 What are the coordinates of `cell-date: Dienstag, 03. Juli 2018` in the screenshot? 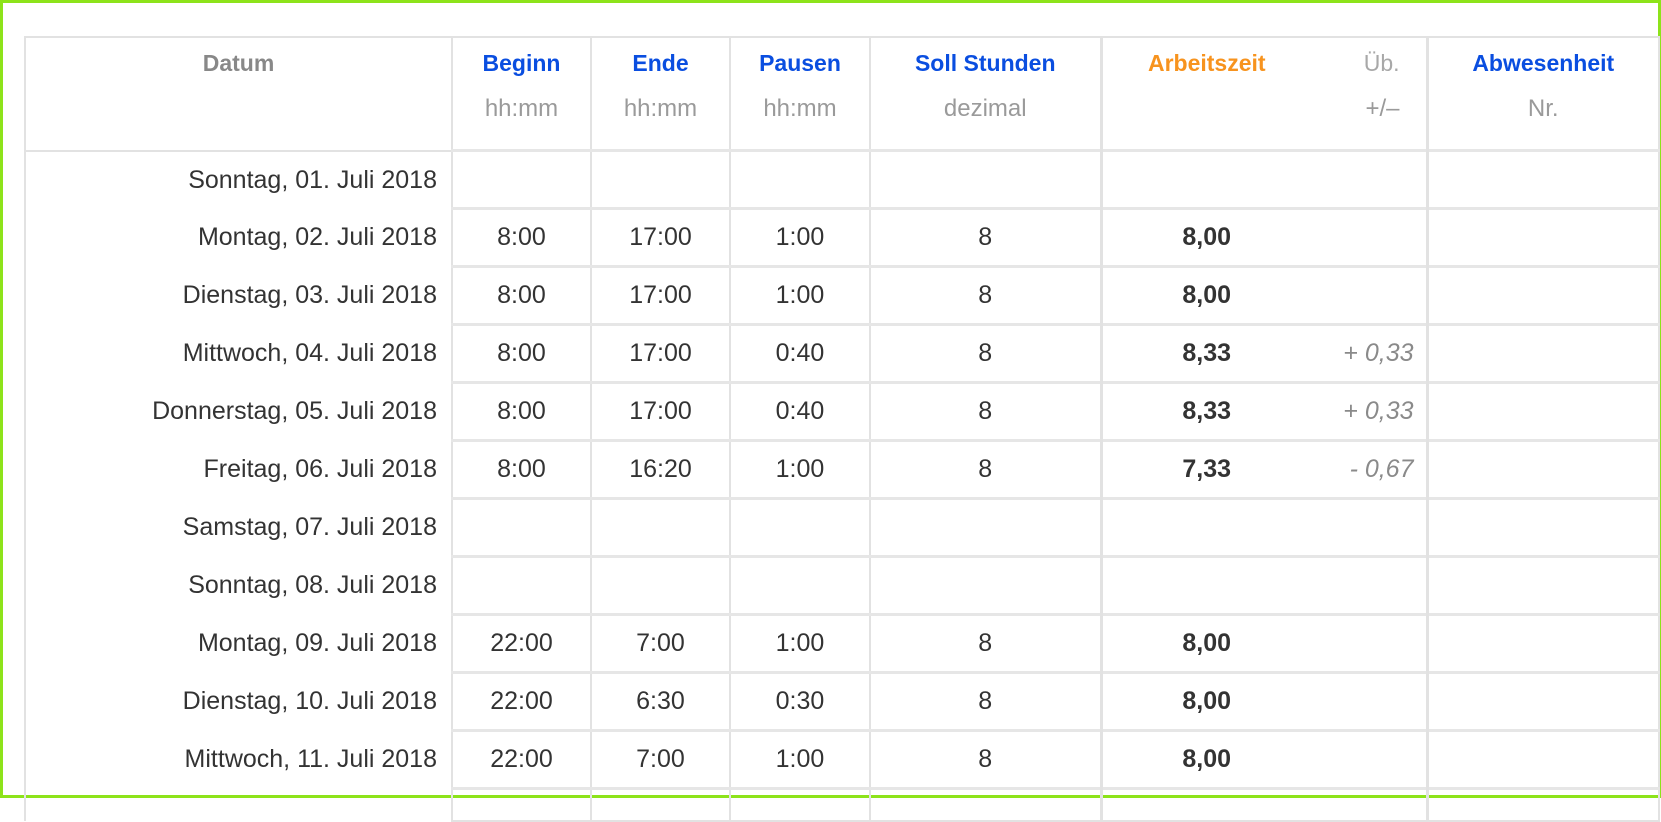 It's located at (238, 295).